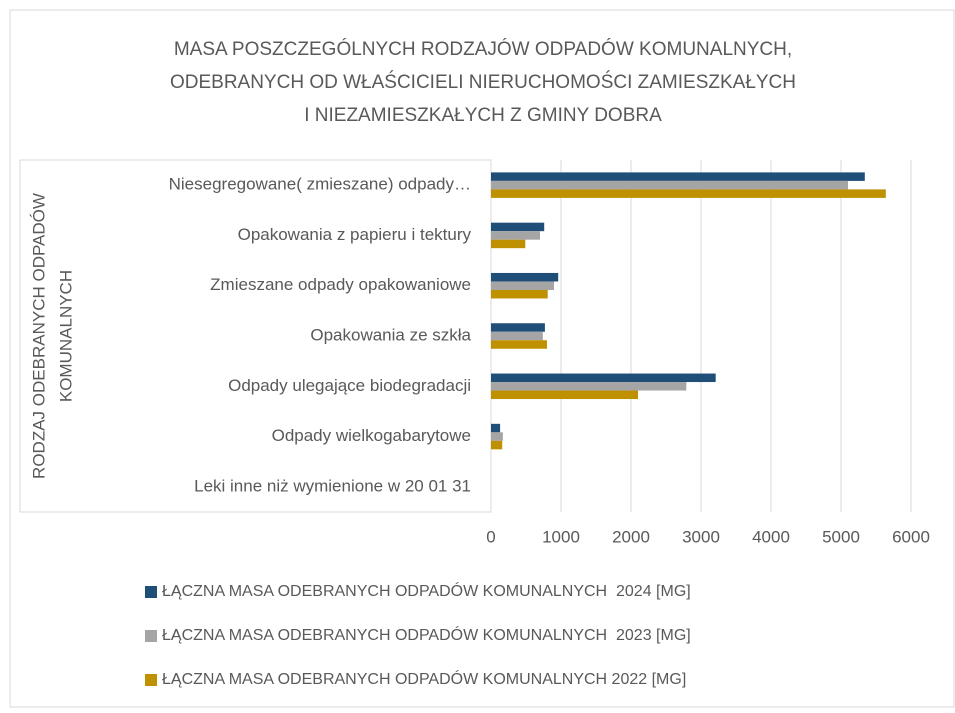  I want to click on x-tick-label: 1000, so click(561, 536).